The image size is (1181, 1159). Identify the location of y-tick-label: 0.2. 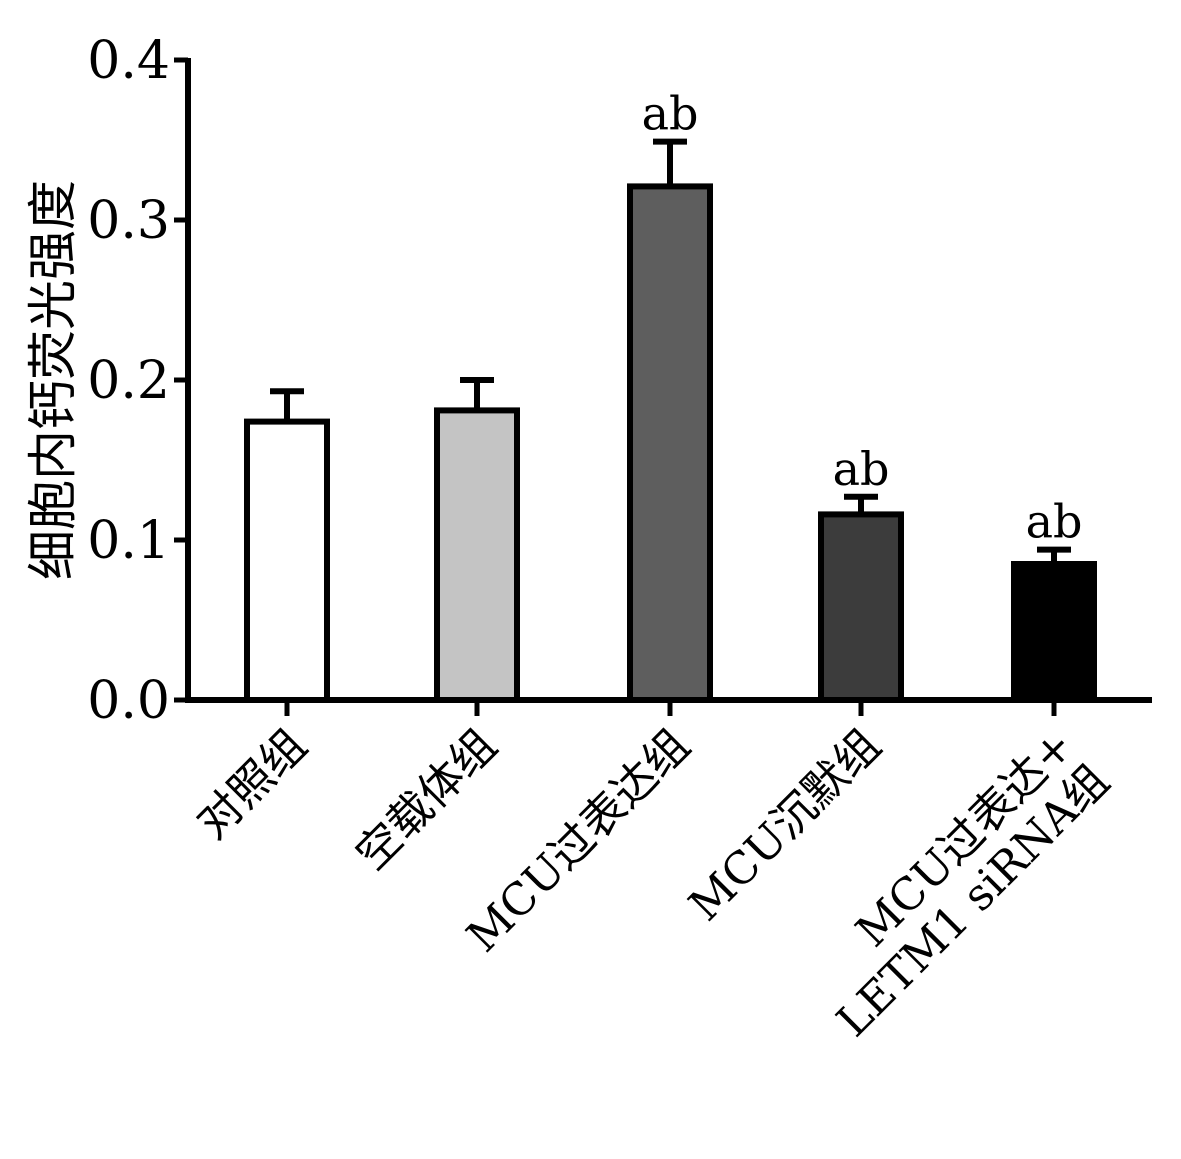
(128, 381).